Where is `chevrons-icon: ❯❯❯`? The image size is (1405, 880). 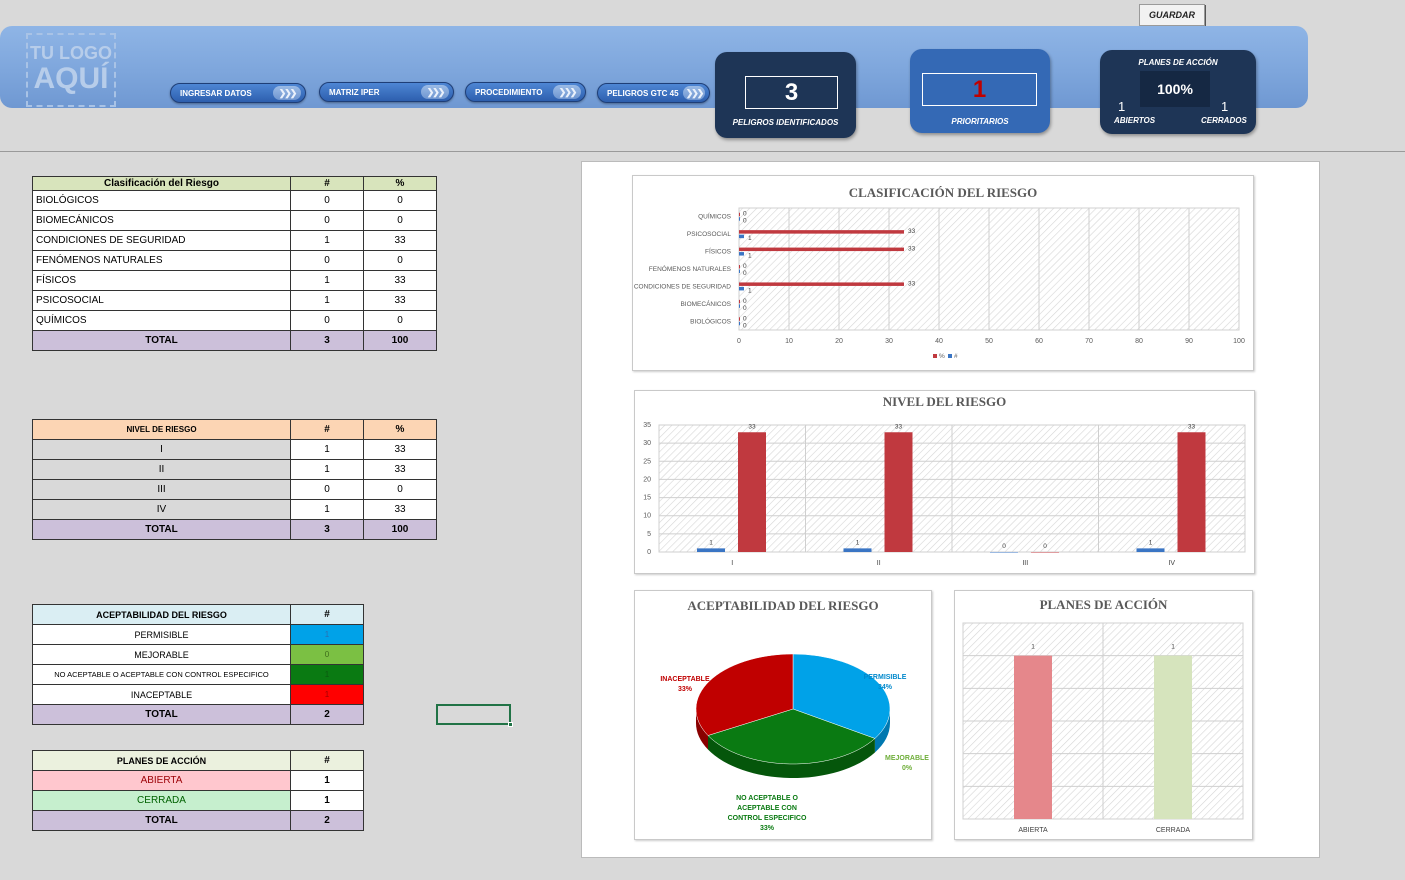 chevrons-icon: ❯❯❯ is located at coordinates (567, 92).